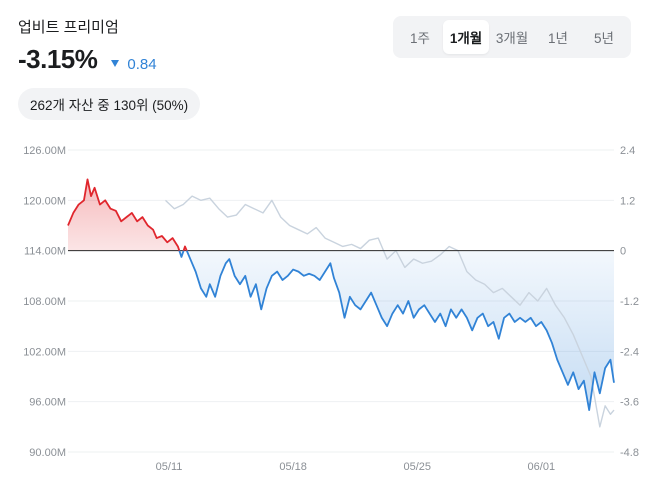 The width and height of the screenshot is (658, 487). Describe the element at coordinates (604, 38) in the screenshot. I see `tab-5-years: 5년` at that location.